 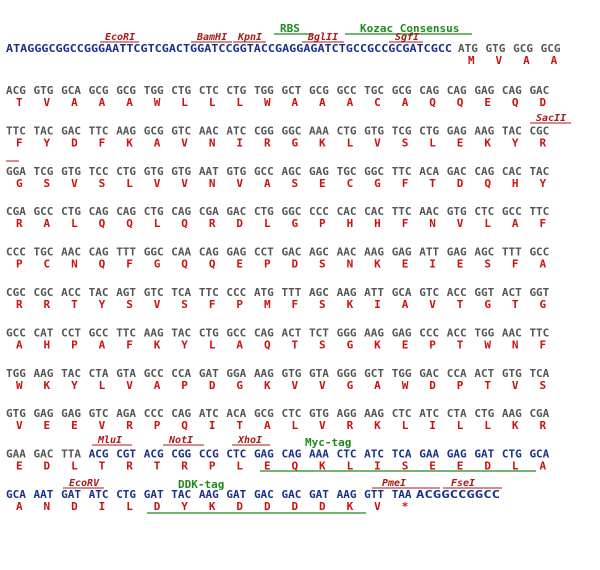 I want to click on amino-acid-r3-9: A, so click(x=267, y=183).